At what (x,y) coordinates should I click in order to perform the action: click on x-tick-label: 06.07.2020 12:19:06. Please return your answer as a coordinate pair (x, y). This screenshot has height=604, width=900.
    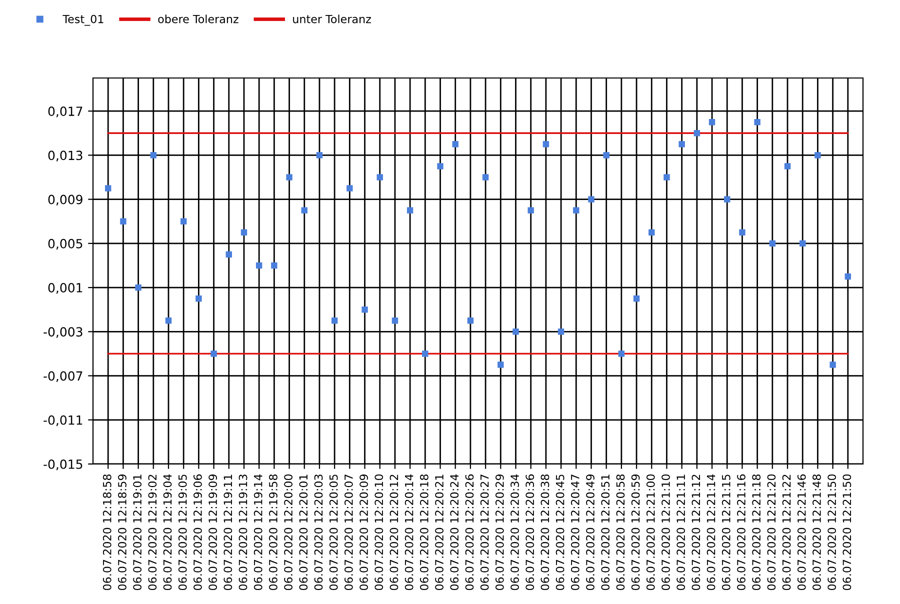
    Looking at the image, I should click on (198, 532).